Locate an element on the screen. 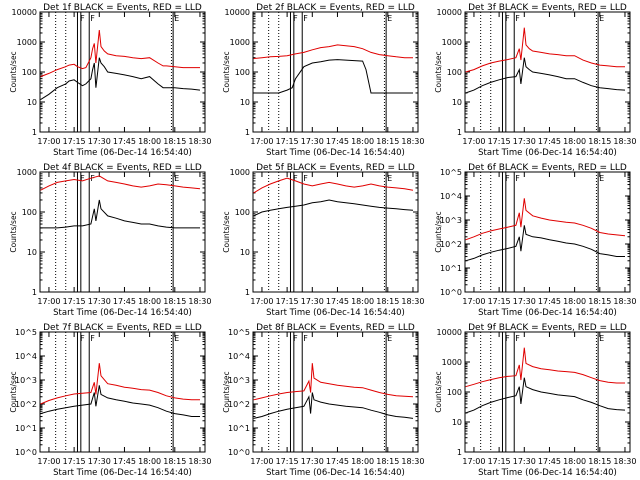 Image resolution: width=640 pixels, height=480 pixels. chart-title: Det 8f BLACK = Events, RED = LLD is located at coordinates (335, 328).